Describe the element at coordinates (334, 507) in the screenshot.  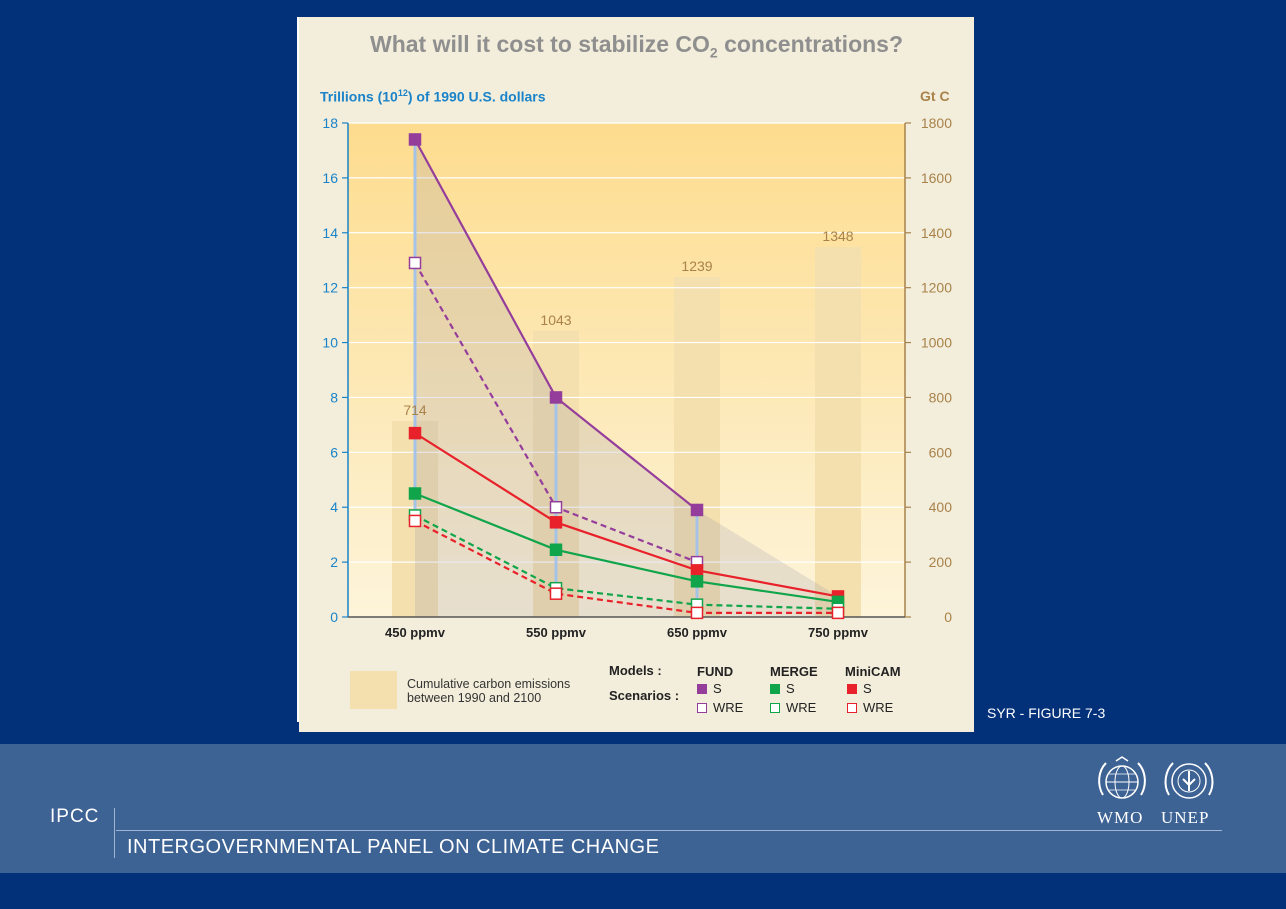
I see `y-tick-label-left: 4` at that location.